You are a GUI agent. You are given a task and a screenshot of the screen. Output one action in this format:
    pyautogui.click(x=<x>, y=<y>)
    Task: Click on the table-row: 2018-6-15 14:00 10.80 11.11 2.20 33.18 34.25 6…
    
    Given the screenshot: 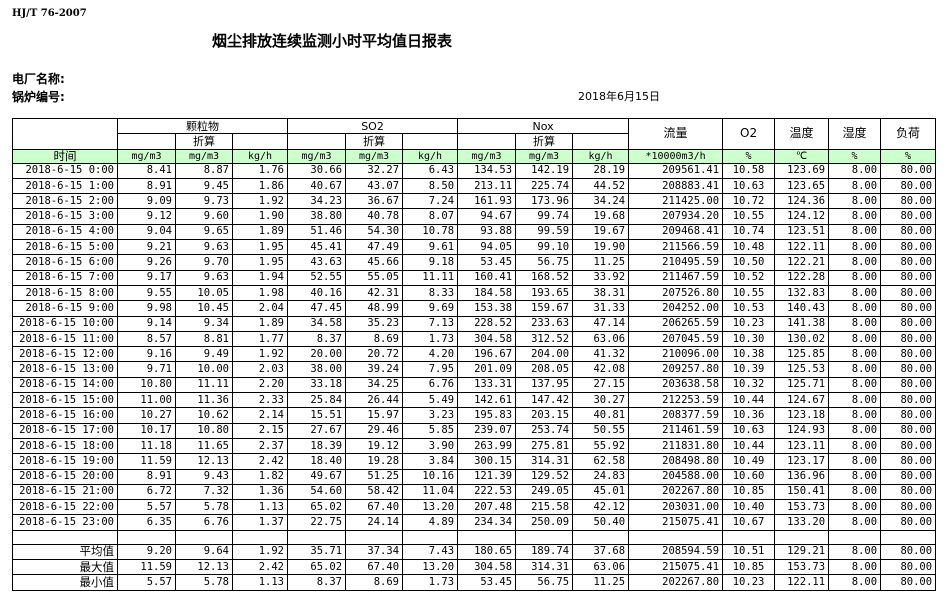 What is the action you would take?
    pyautogui.click(x=474, y=385)
    